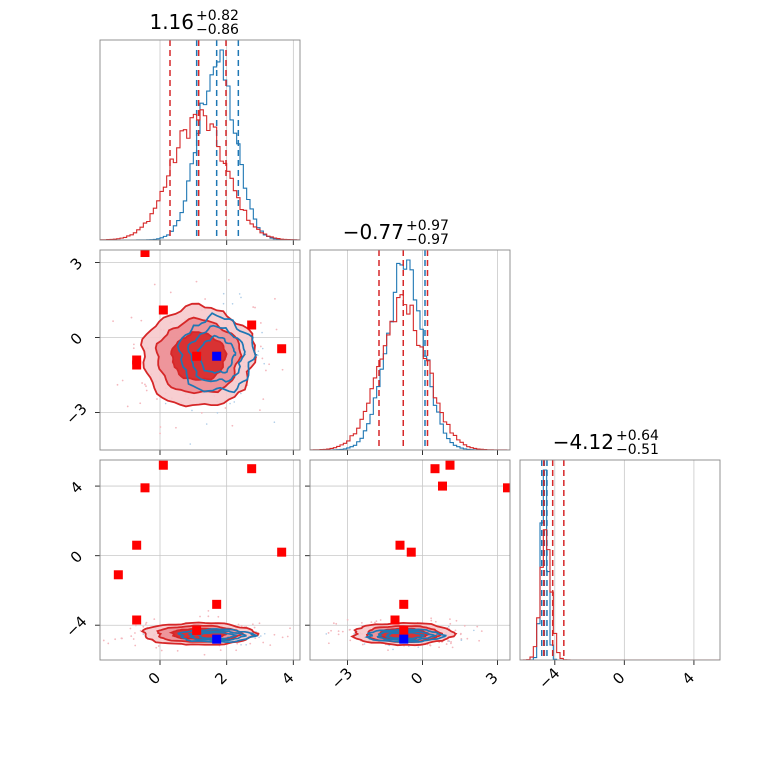 The height and width of the screenshot is (760, 760). What do you see at coordinates (491, 678) in the screenshot?
I see `tick-label-x: 3` at bounding box center [491, 678].